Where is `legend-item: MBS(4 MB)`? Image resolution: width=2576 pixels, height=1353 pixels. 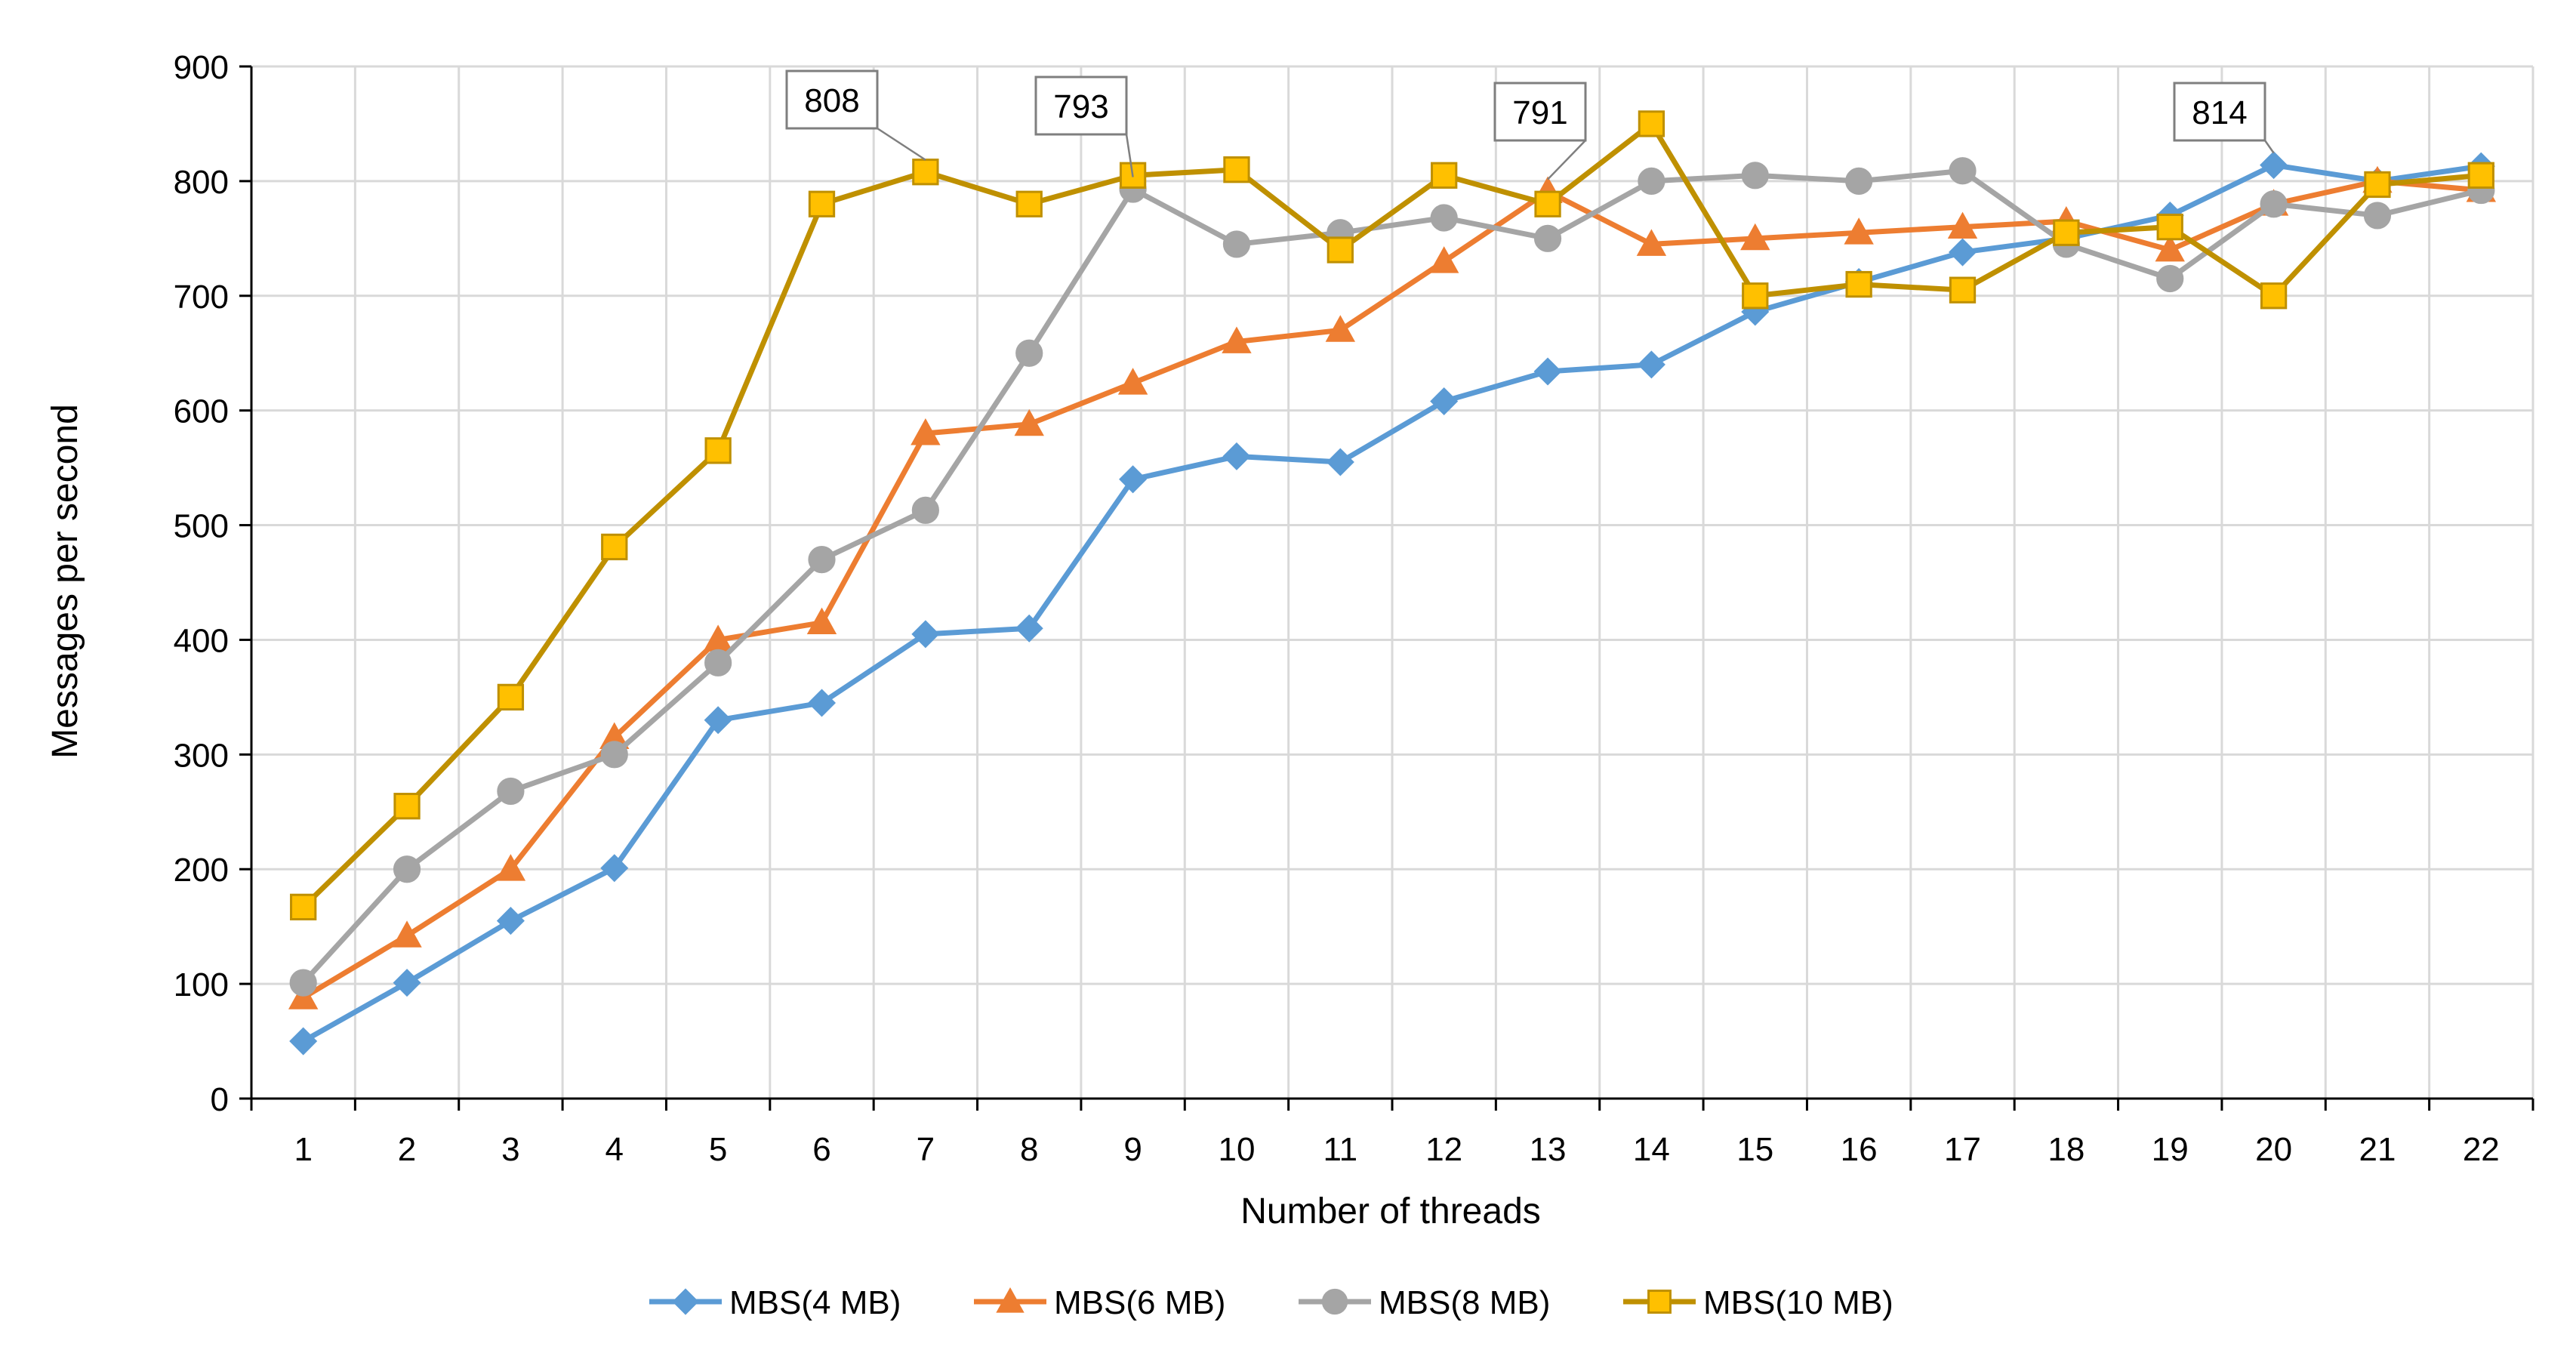
legend-item: MBS(4 MB) is located at coordinates (775, 1302).